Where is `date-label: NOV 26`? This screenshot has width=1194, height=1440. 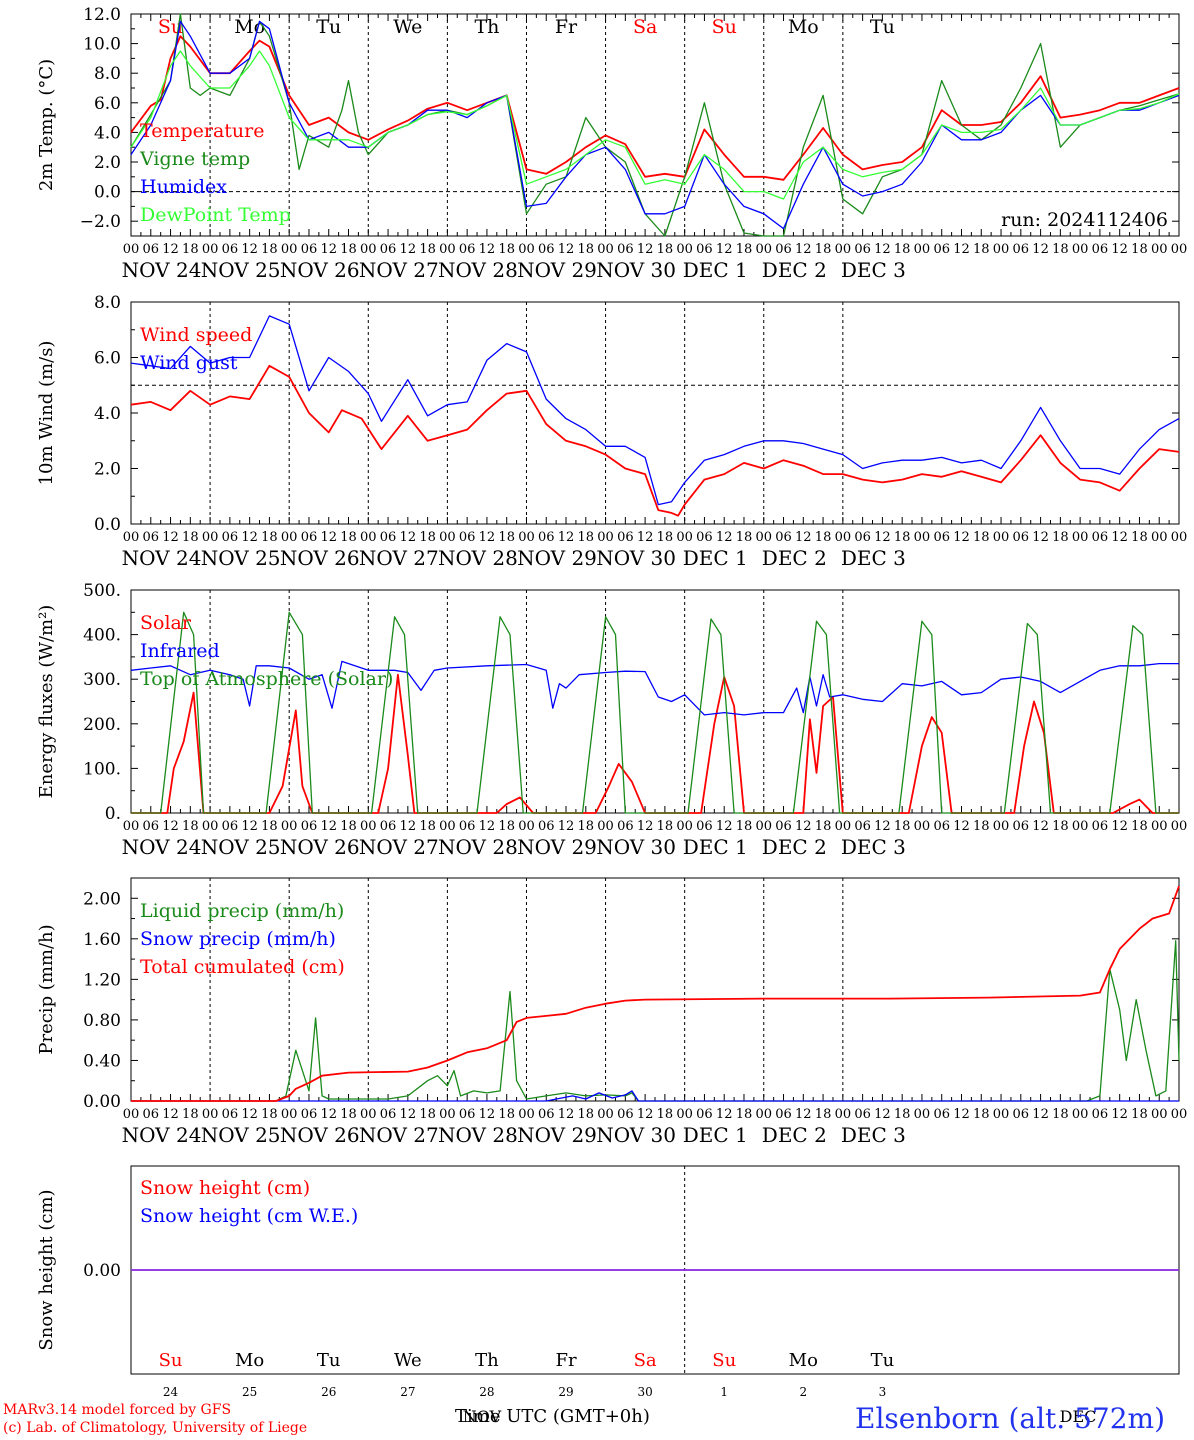
date-label: NOV 26 is located at coordinates (320, 270).